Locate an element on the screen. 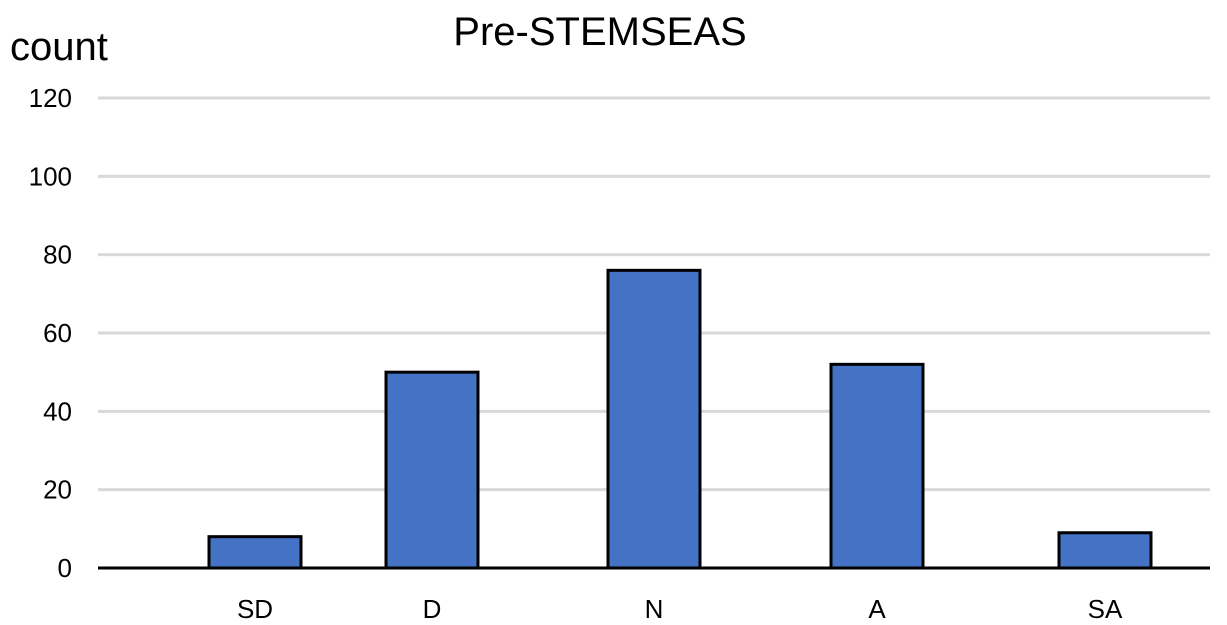 This screenshot has width=1227, height=625. x-tick-label: N is located at coordinates (654, 609).